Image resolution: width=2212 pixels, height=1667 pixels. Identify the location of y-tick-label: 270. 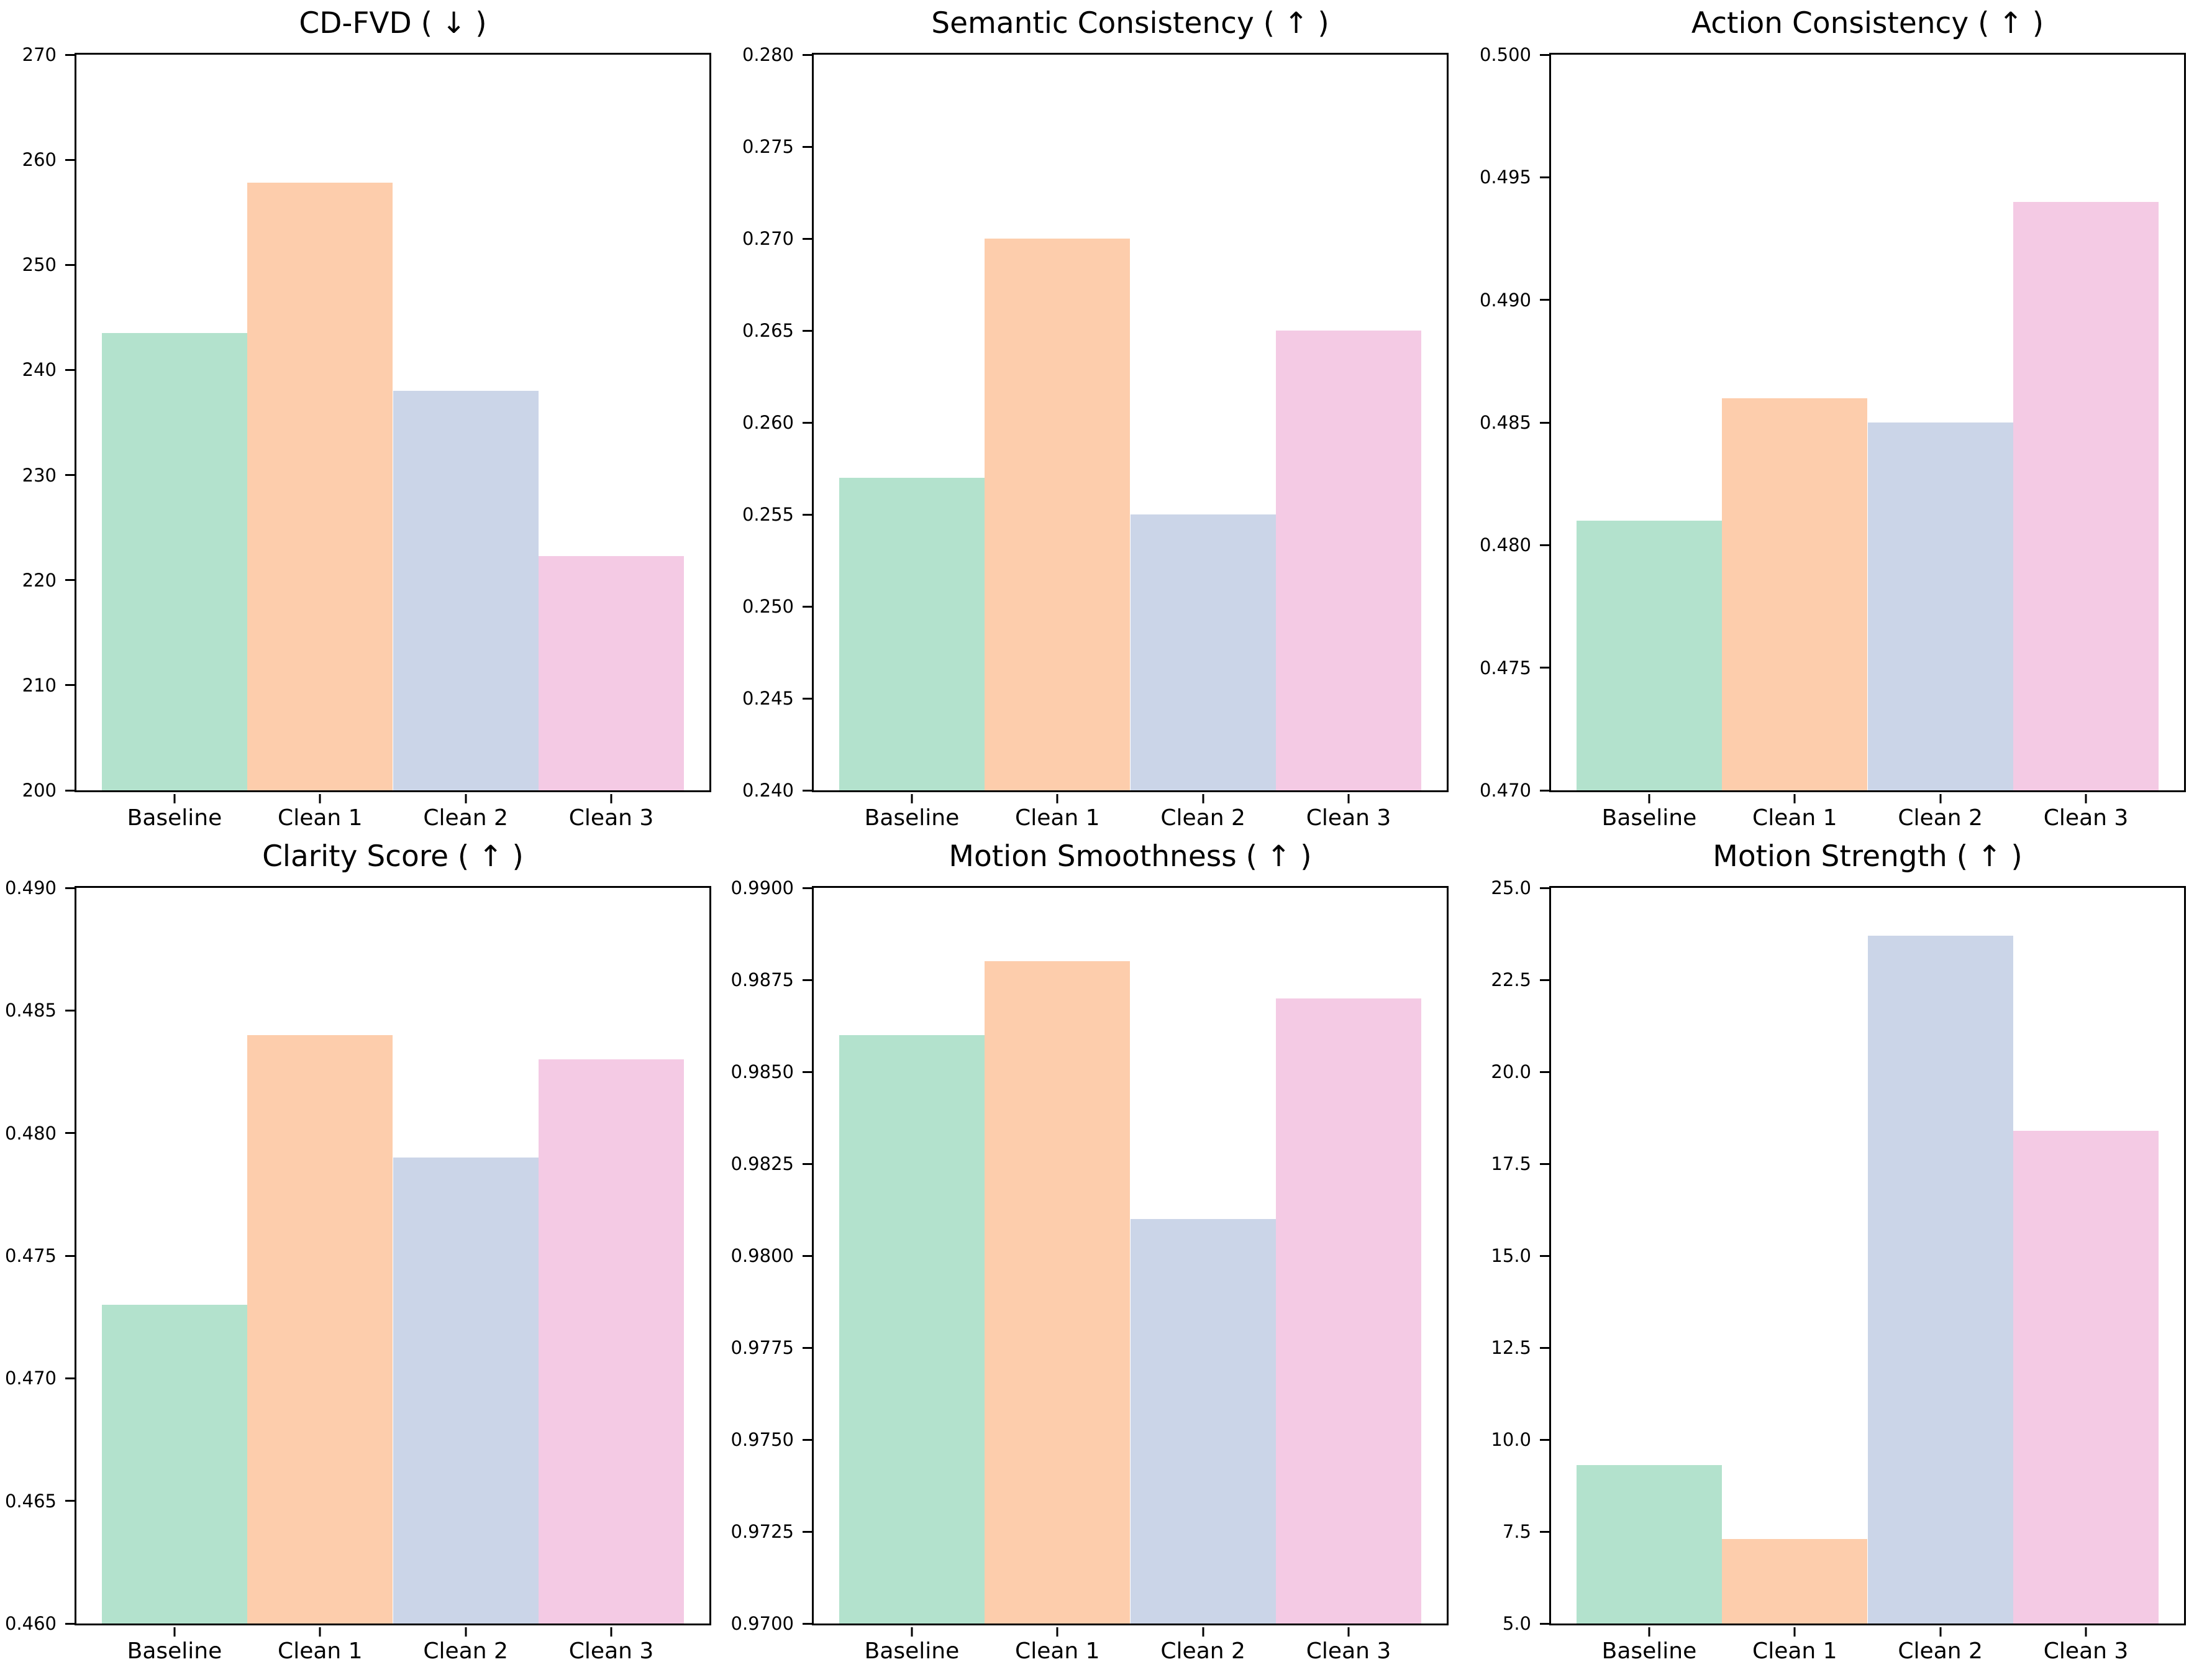
(39, 54).